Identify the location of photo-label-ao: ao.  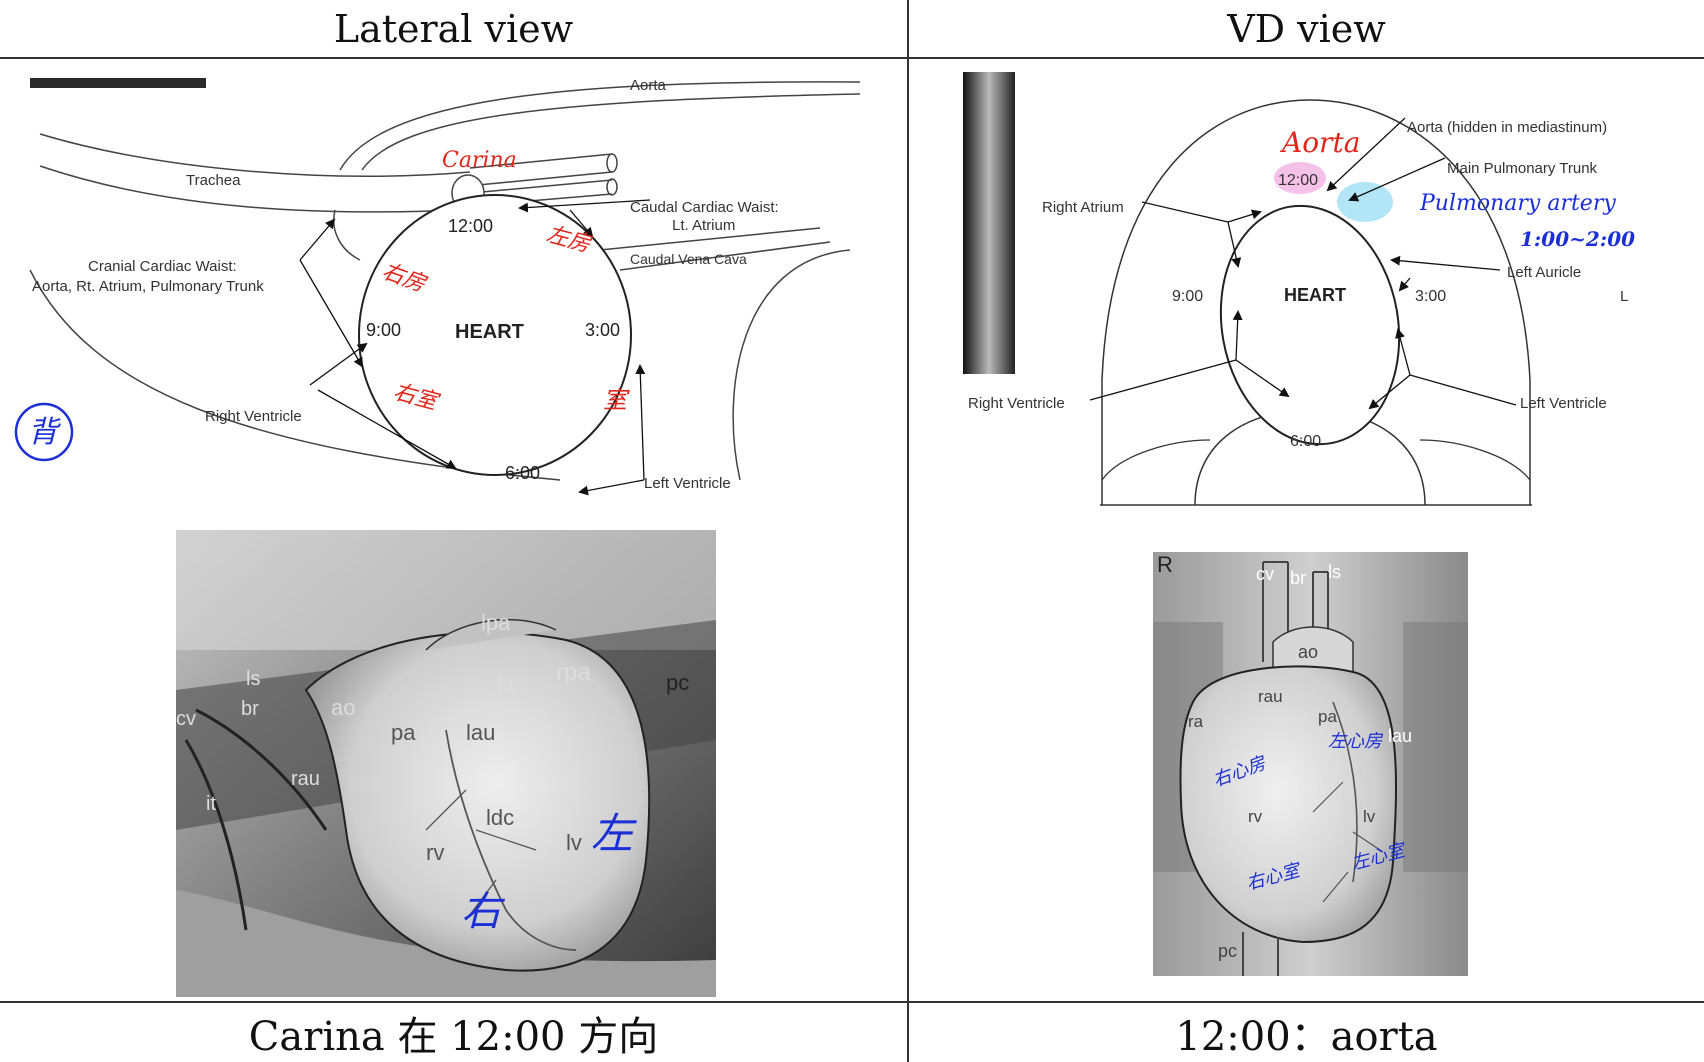
(343, 707).